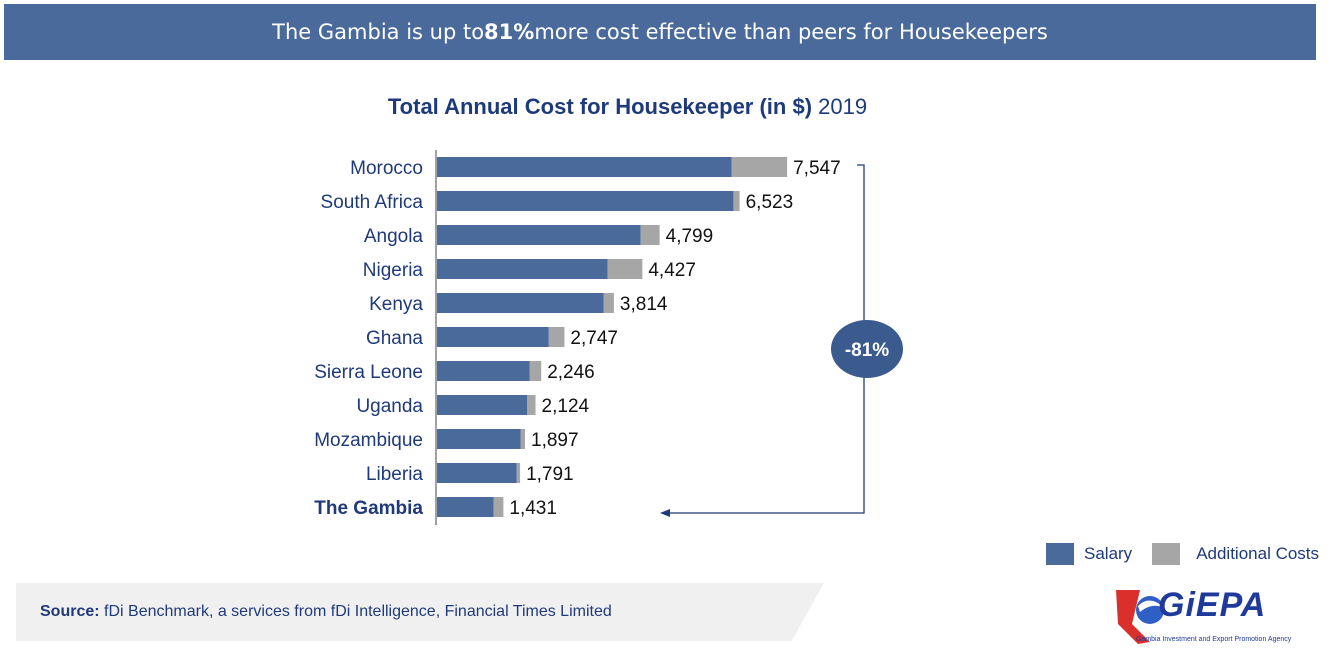  I want to click on bar-salary-mozambique, so click(479, 439).